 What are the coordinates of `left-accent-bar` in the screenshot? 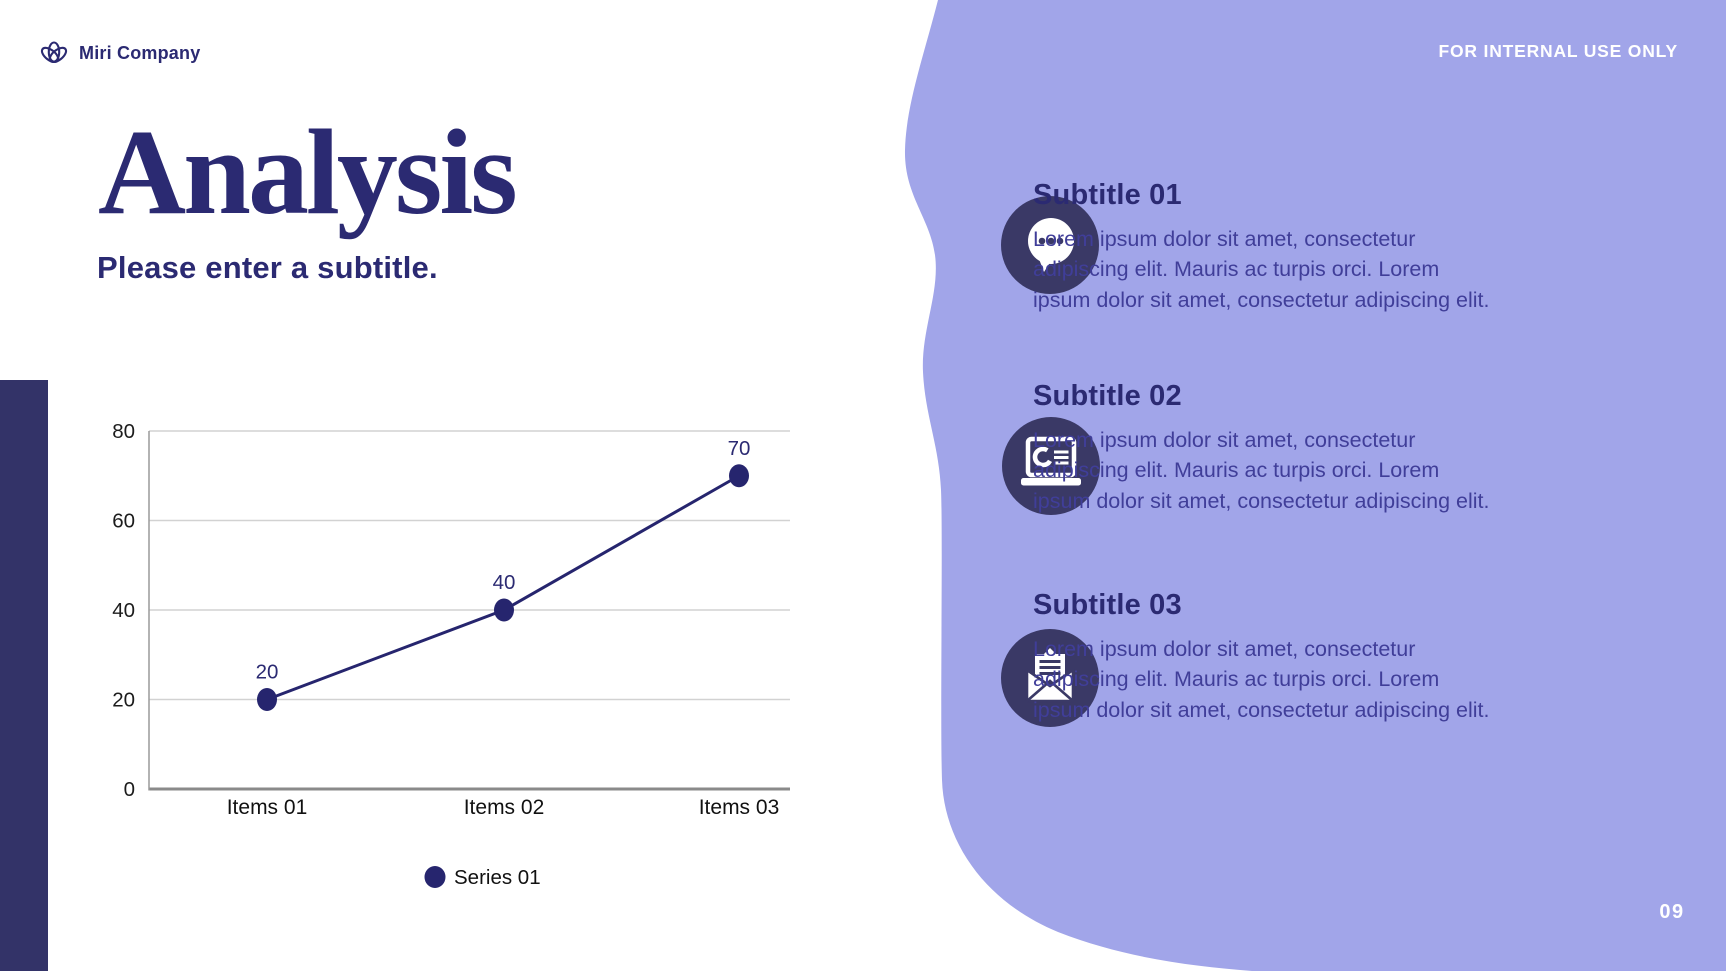 It's located at (24, 675).